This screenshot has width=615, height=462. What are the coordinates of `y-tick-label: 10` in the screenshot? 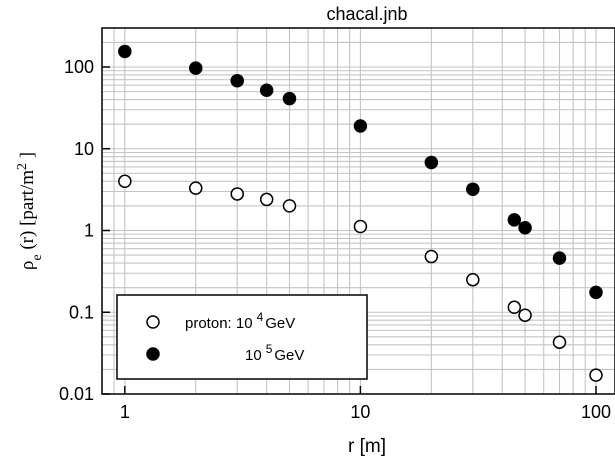 It's located at (84, 149).